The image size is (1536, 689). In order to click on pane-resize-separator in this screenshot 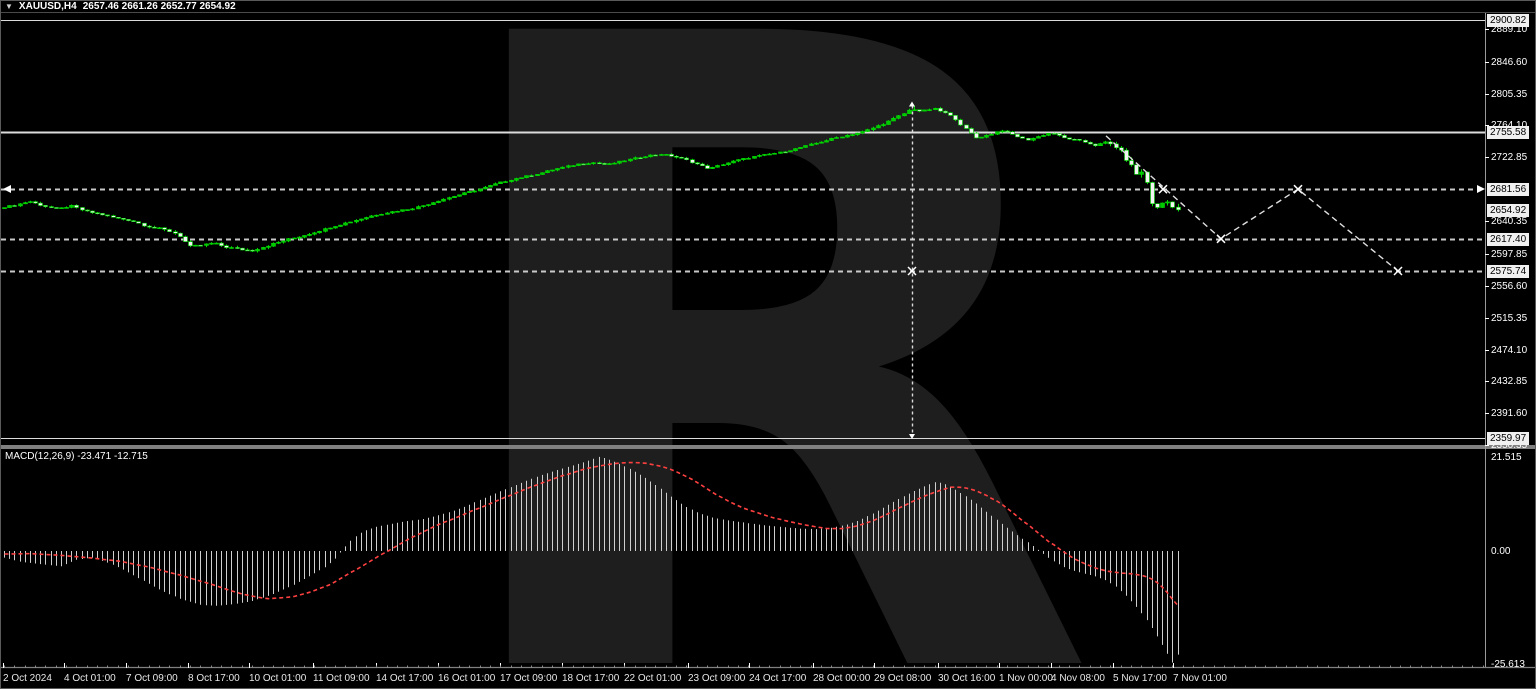, I will do `click(768, 447)`.